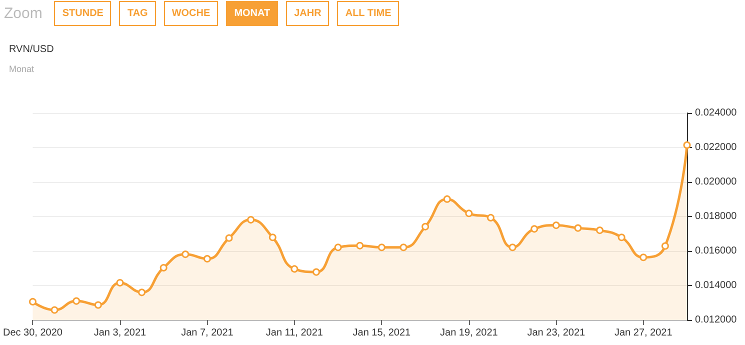 The width and height of the screenshot is (745, 345). I want to click on y-tick-label: 0.012000, so click(716, 320).